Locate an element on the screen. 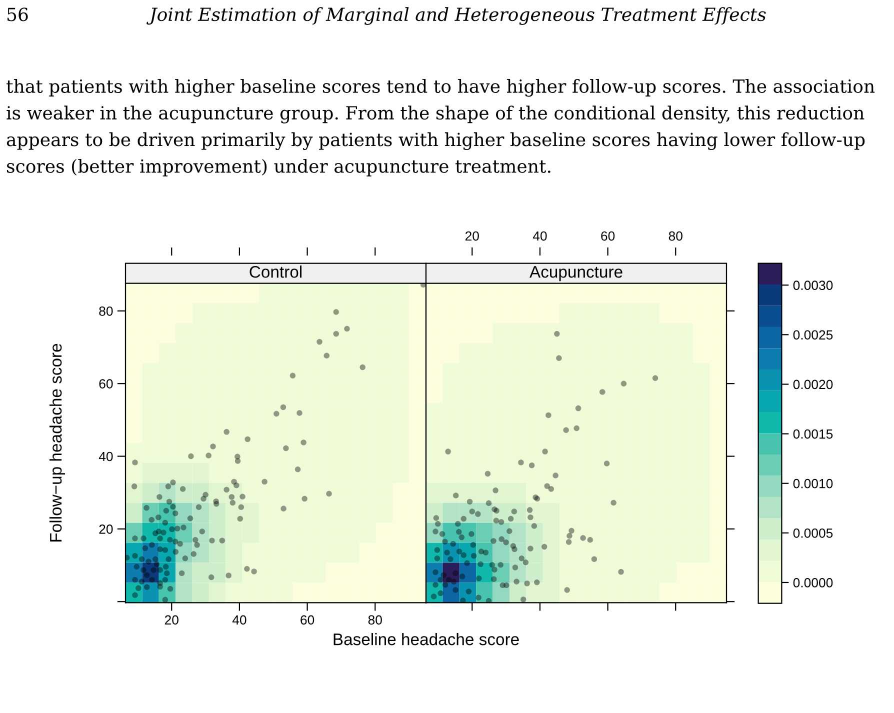 The width and height of the screenshot is (894, 713). color-bar-label: 0.0010 is located at coordinates (813, 483).